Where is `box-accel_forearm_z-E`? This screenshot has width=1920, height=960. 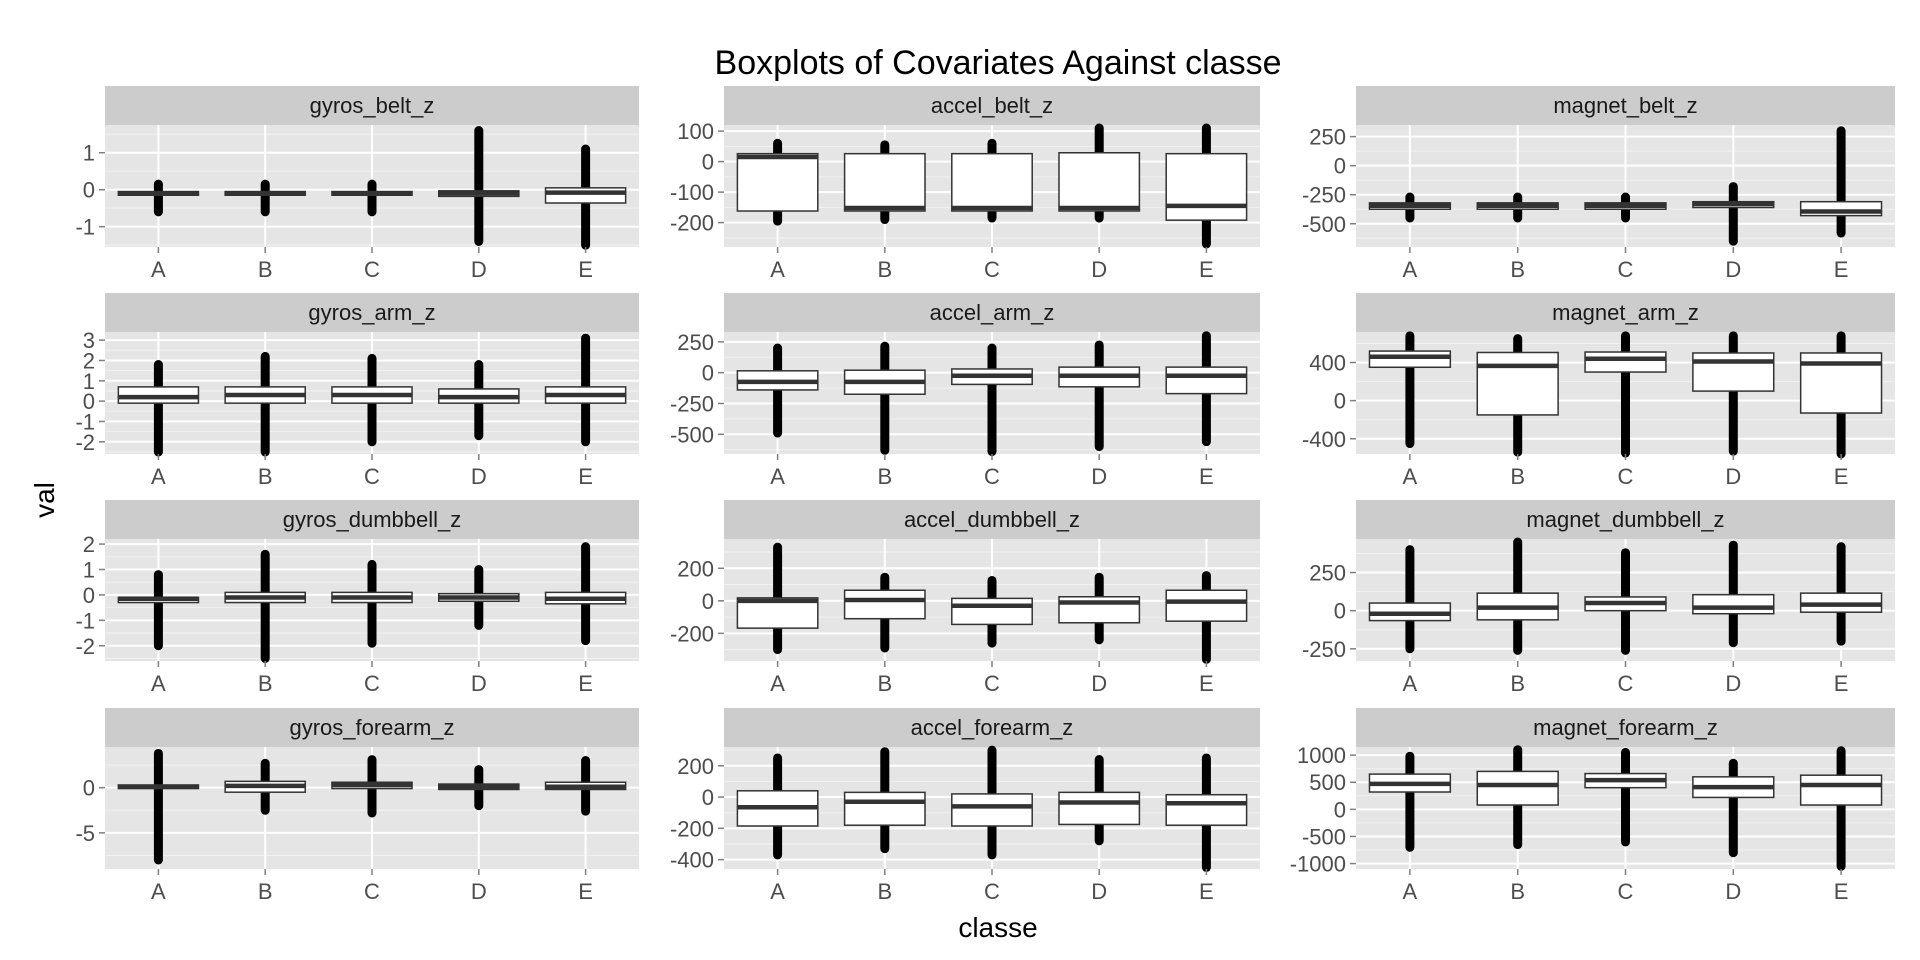 box-accel_forearm_z-E is located at coordinates (1206, 812).